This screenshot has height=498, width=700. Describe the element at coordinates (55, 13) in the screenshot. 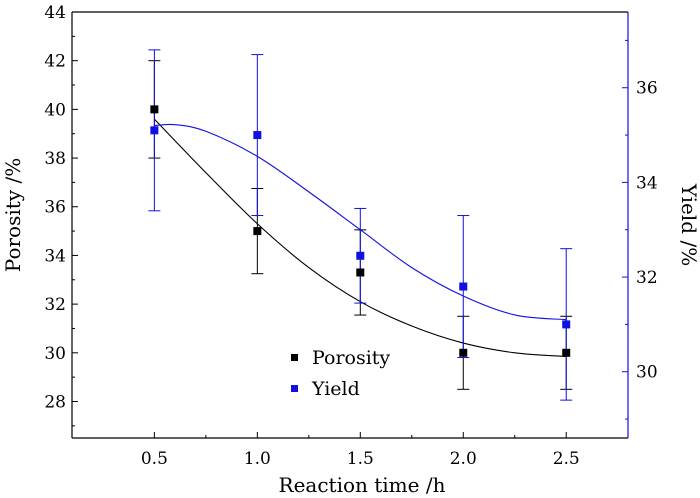

I see `y-left-tick-label: 44` at that location.